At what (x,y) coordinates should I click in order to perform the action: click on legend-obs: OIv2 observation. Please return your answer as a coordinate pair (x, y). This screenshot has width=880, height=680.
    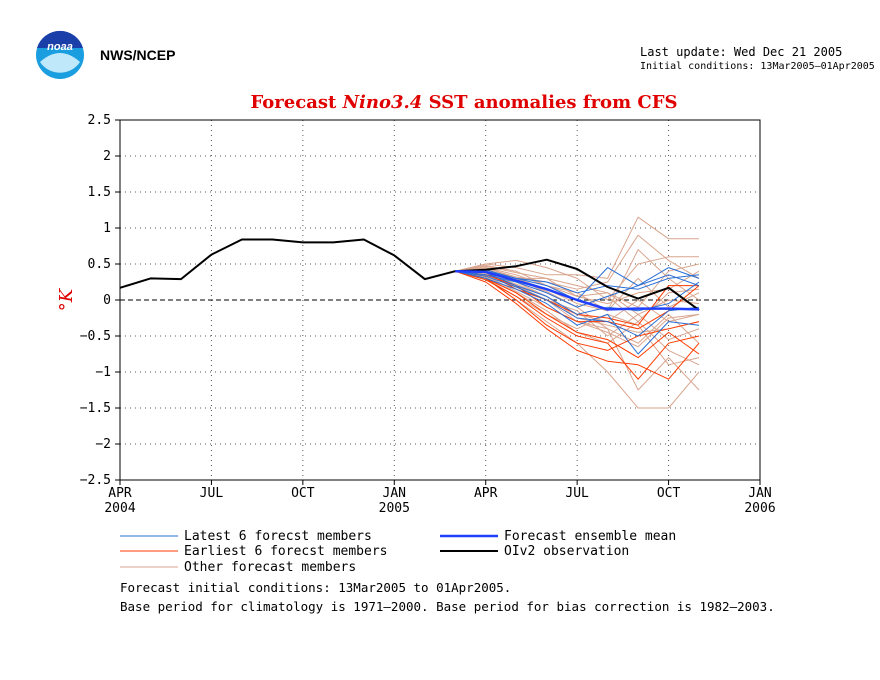
    Looking at the image, I should click on (566, 551).